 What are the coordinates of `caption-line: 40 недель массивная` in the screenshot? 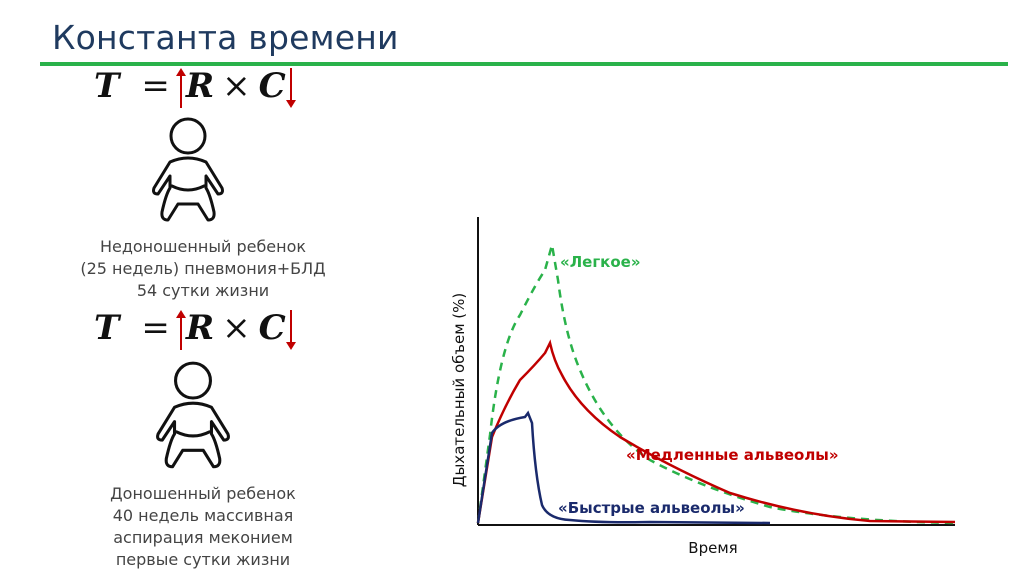 It's located at (203, 515).